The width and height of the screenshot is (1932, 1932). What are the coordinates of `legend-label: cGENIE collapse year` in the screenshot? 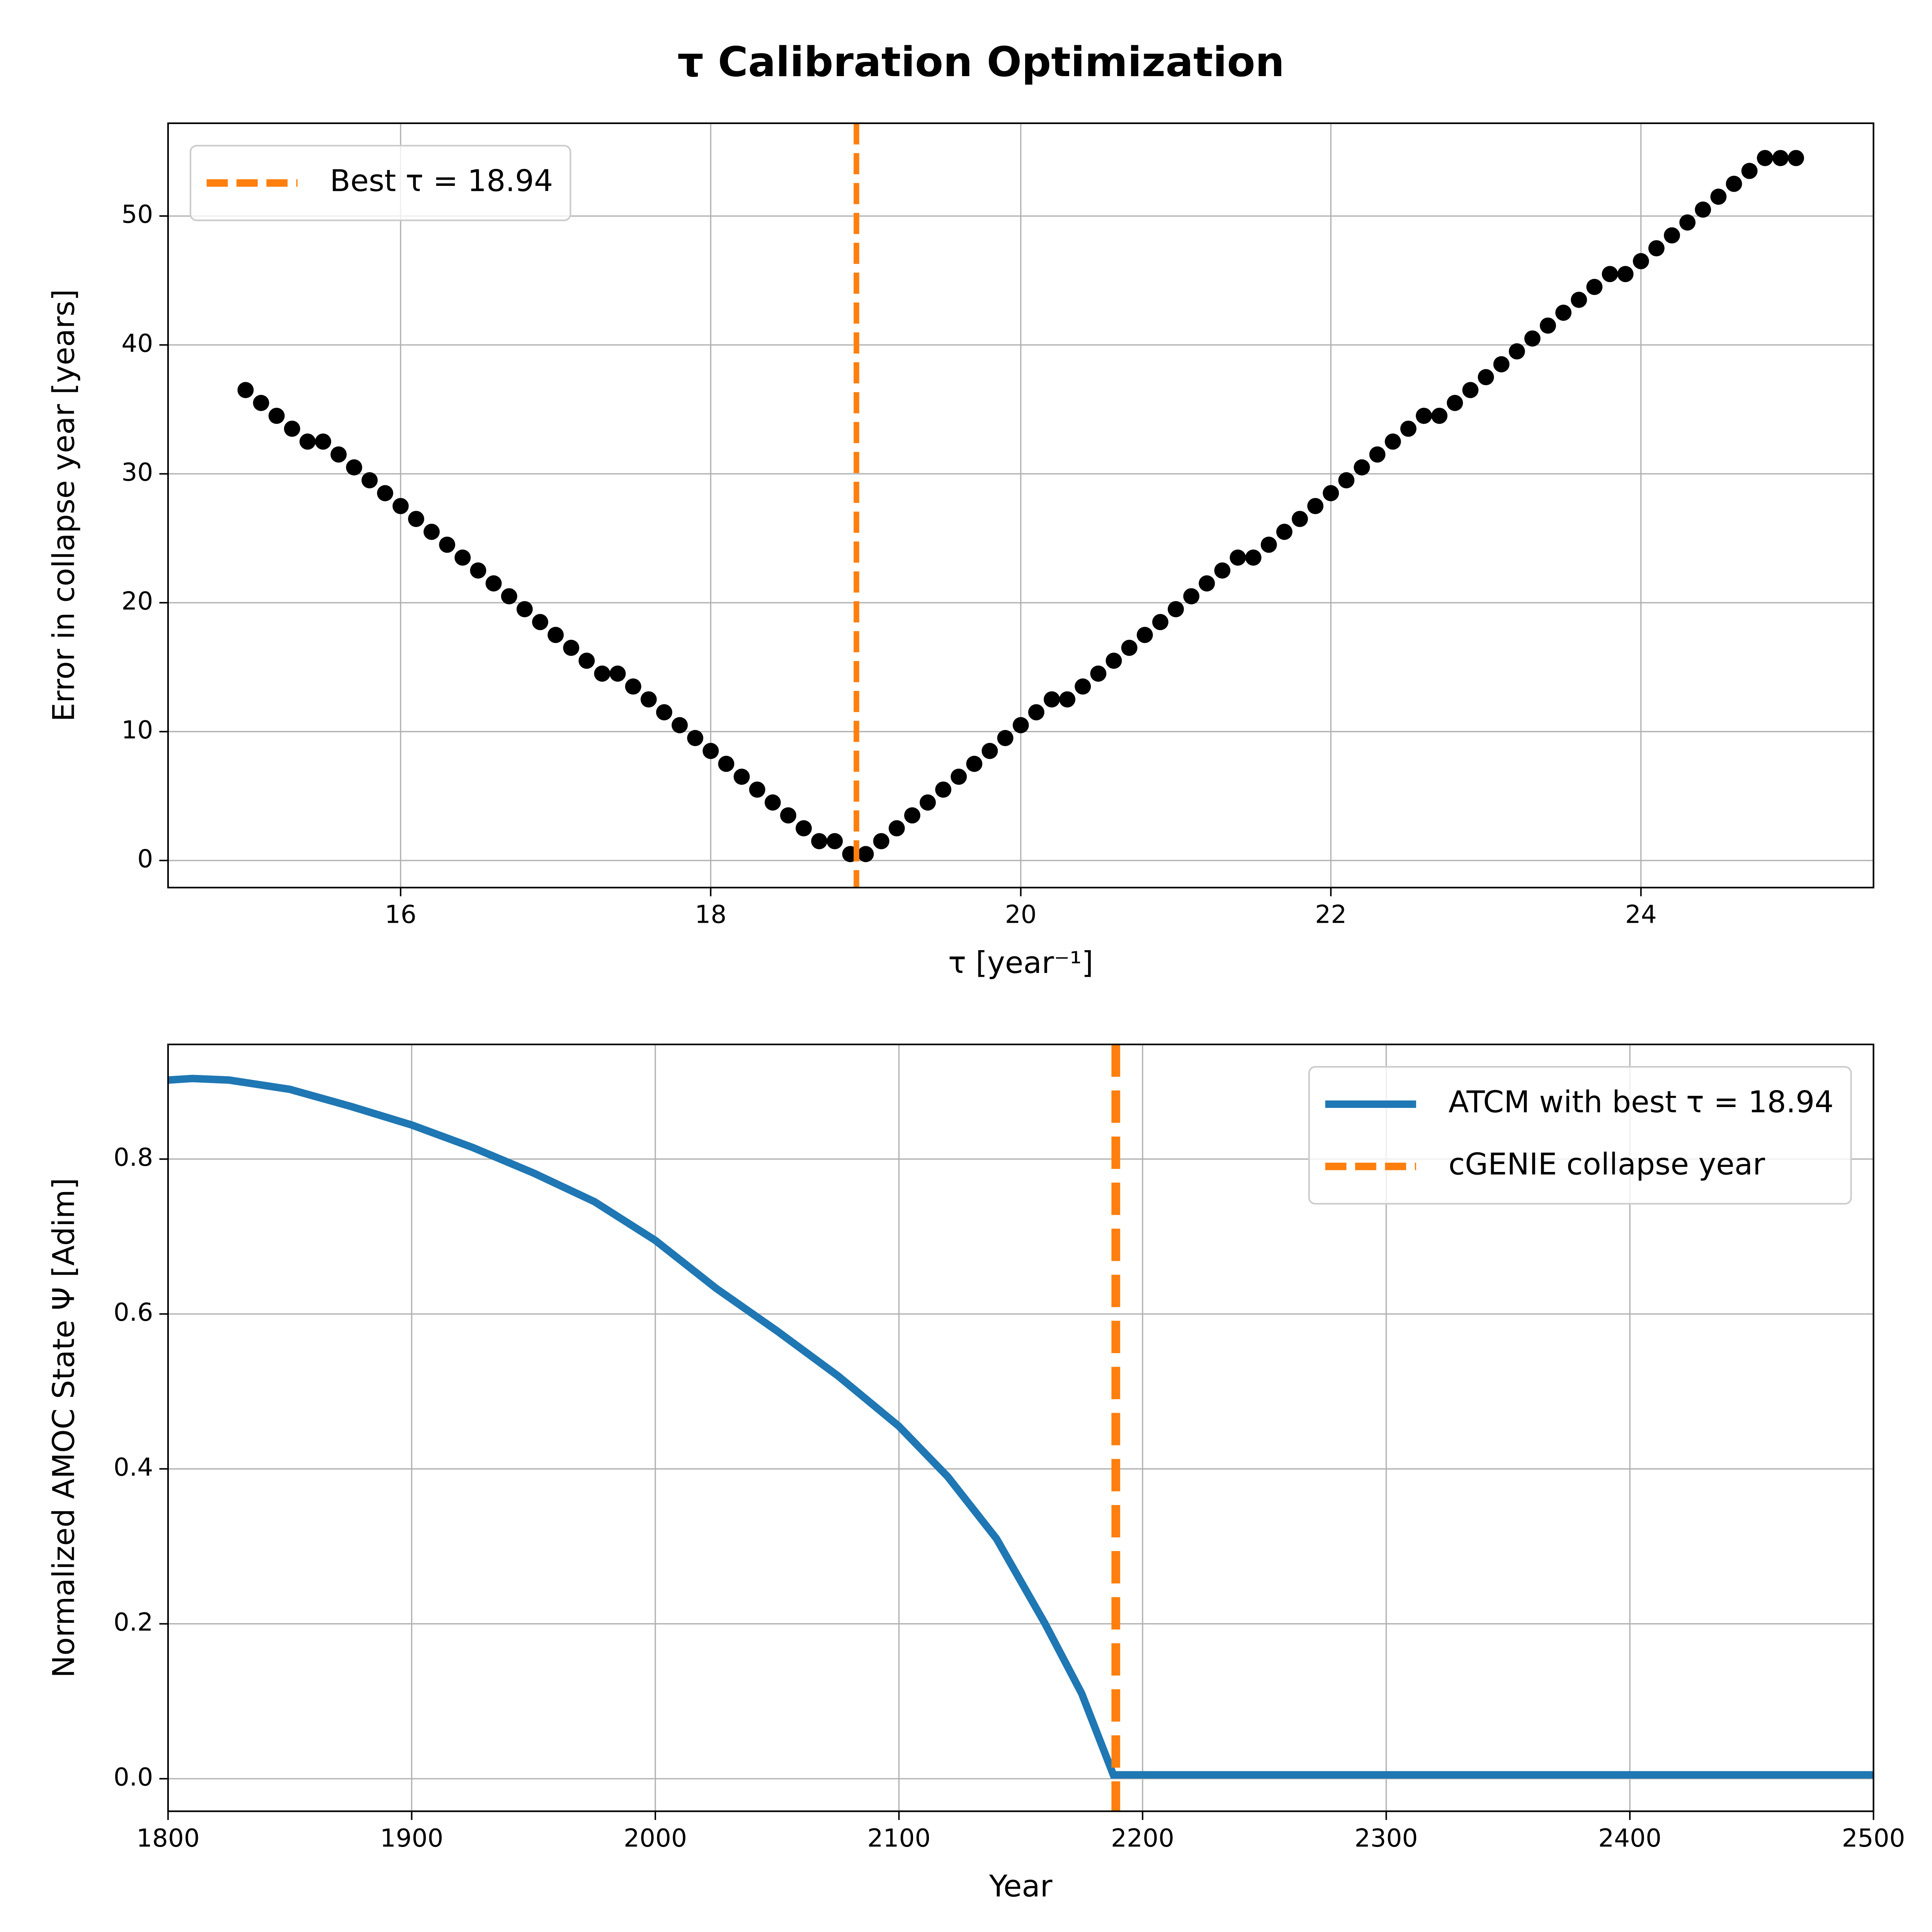 It's located at (1607, 1164).